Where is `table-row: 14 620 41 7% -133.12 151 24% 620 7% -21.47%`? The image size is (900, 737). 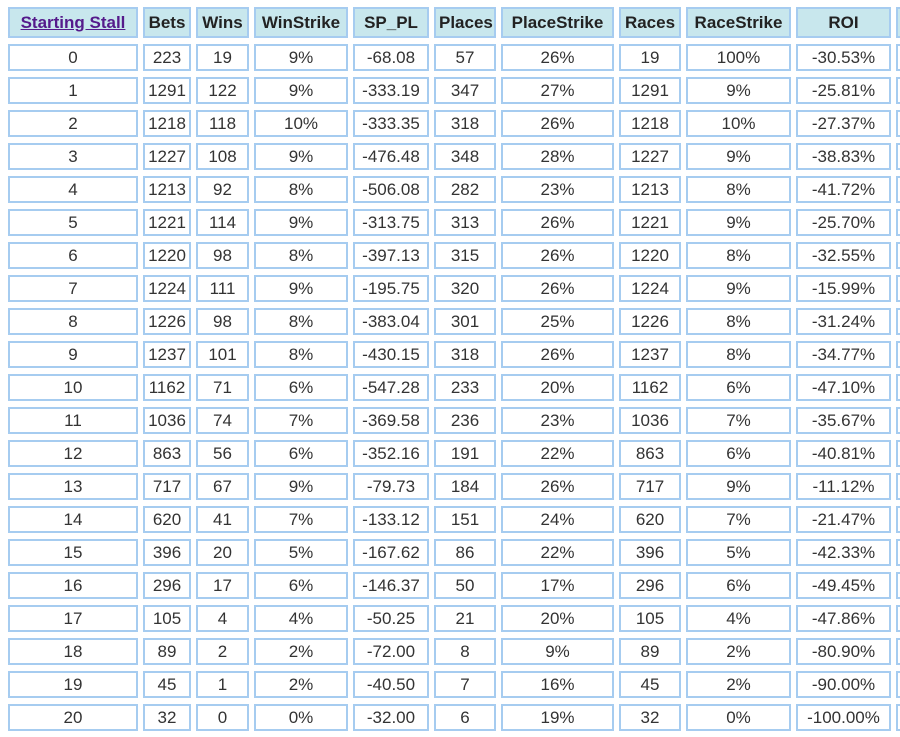 table-row: 14 620 41 7% -133.12 151 24% 620 7% -21.47% is located at coordinates (454, 519).